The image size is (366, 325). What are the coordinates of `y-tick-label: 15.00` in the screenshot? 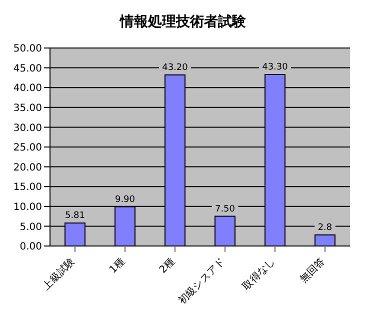 It's located at (27, 188).